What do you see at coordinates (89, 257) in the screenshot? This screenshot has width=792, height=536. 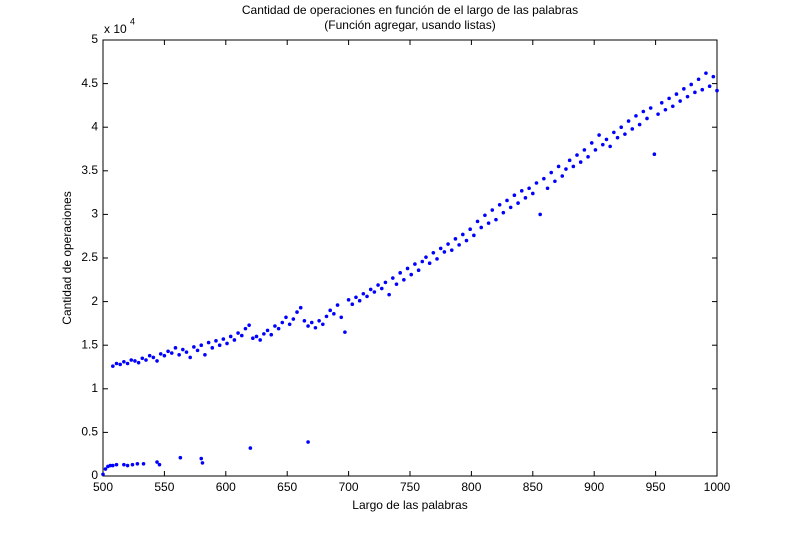 I see `y-tick-label: 2.5` at bounding box center [89, 257].